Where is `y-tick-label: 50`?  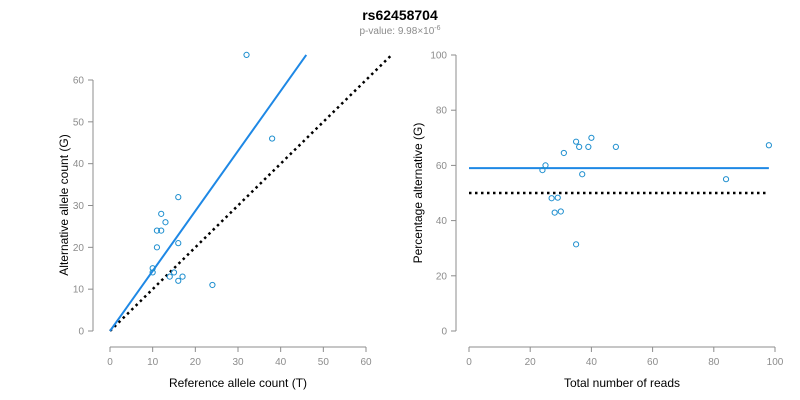
y-tick-label: 50 is located at coordinates (79, 122).